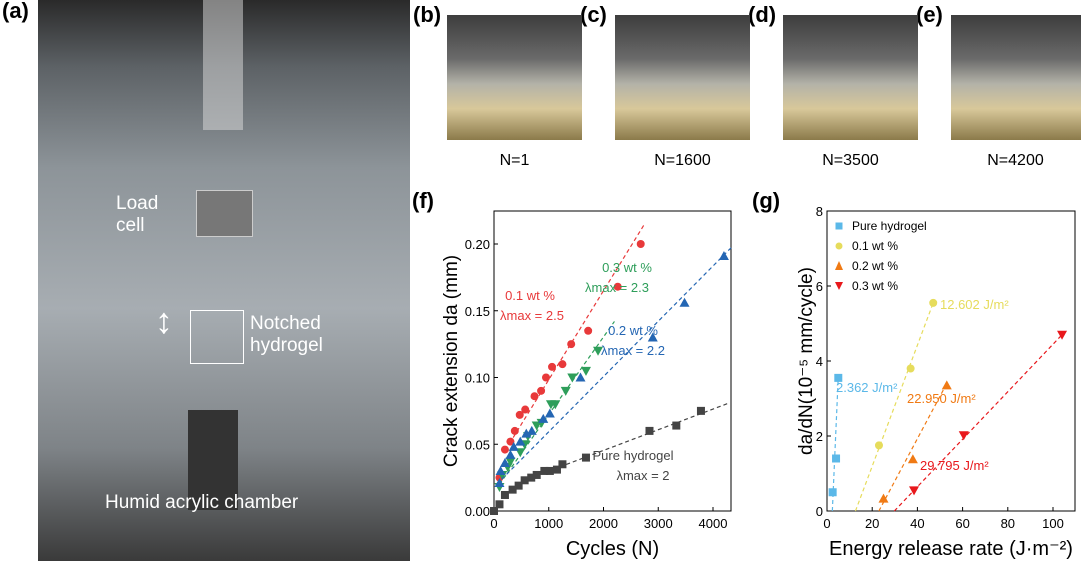  I want to click on y-tick-label: 2, so click(819, 436).